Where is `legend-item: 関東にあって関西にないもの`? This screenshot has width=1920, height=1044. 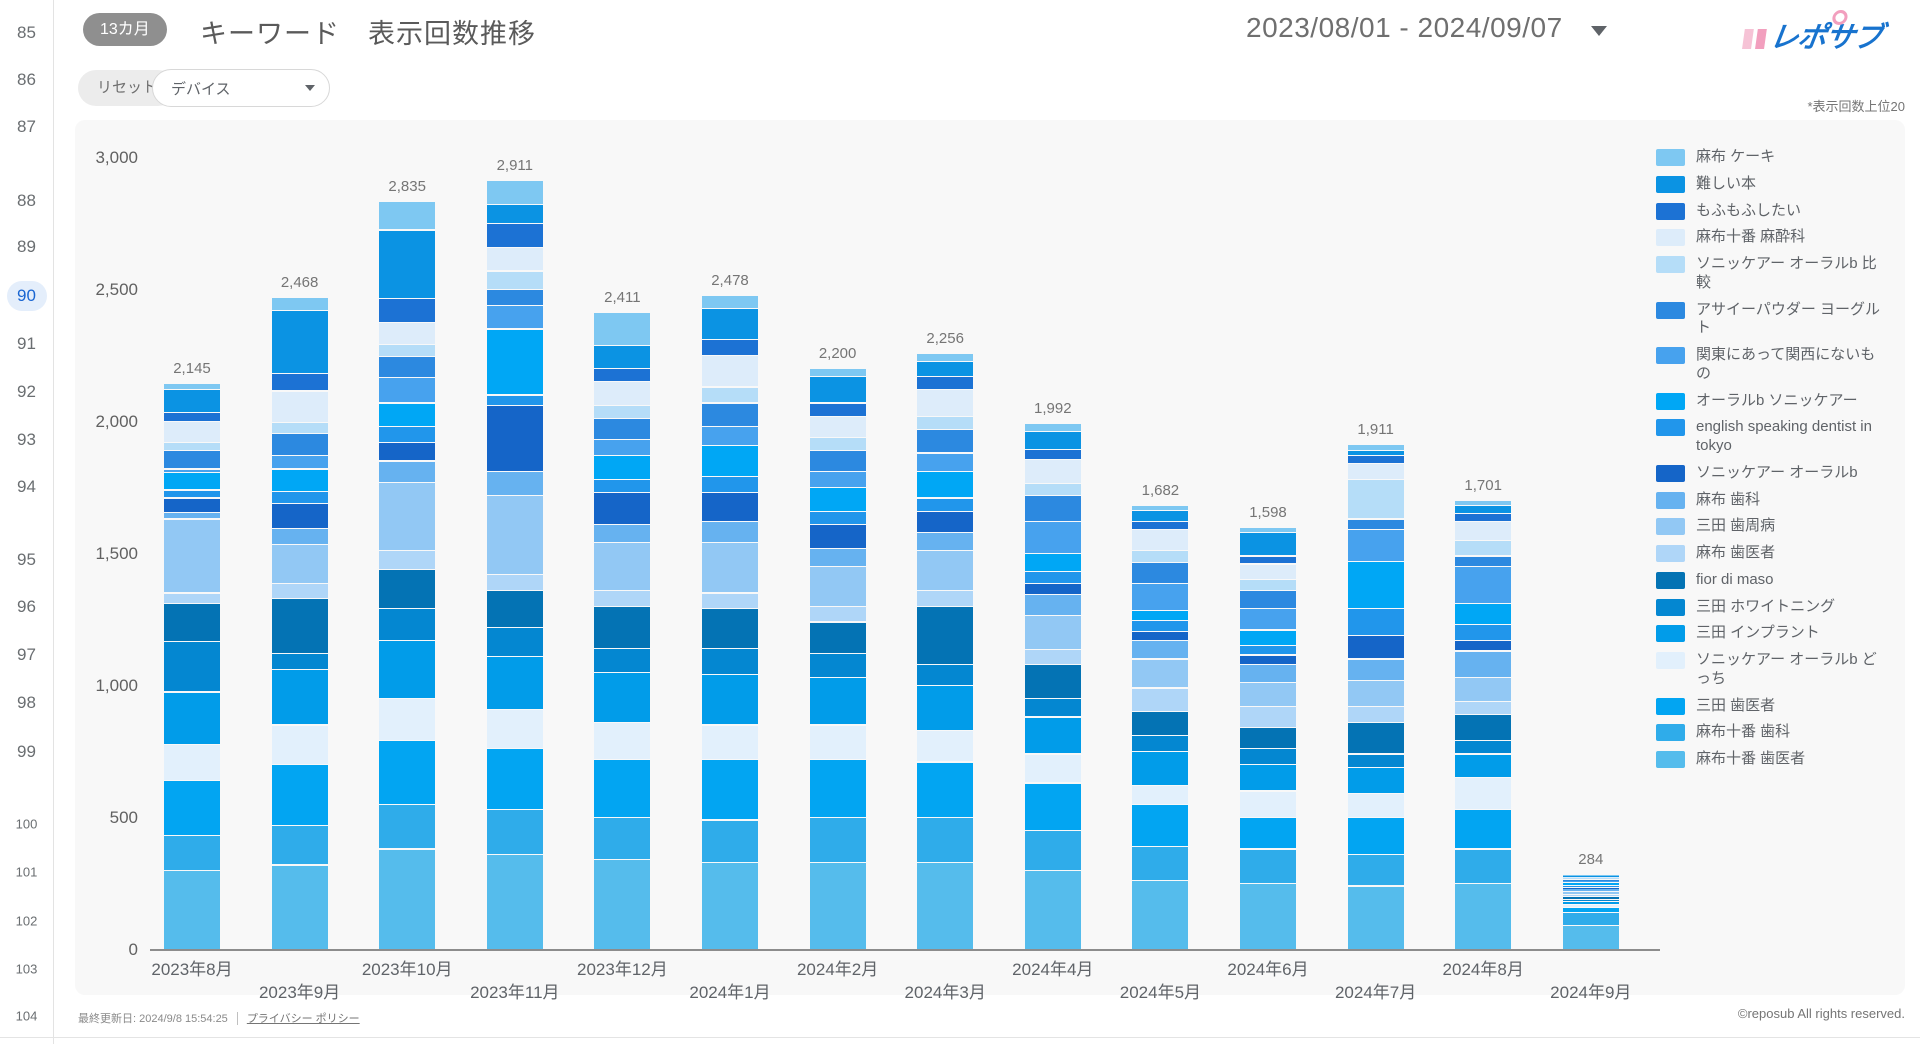
legend-item: 関東にあって関西にないもの is located at coordinates (1781, 365).